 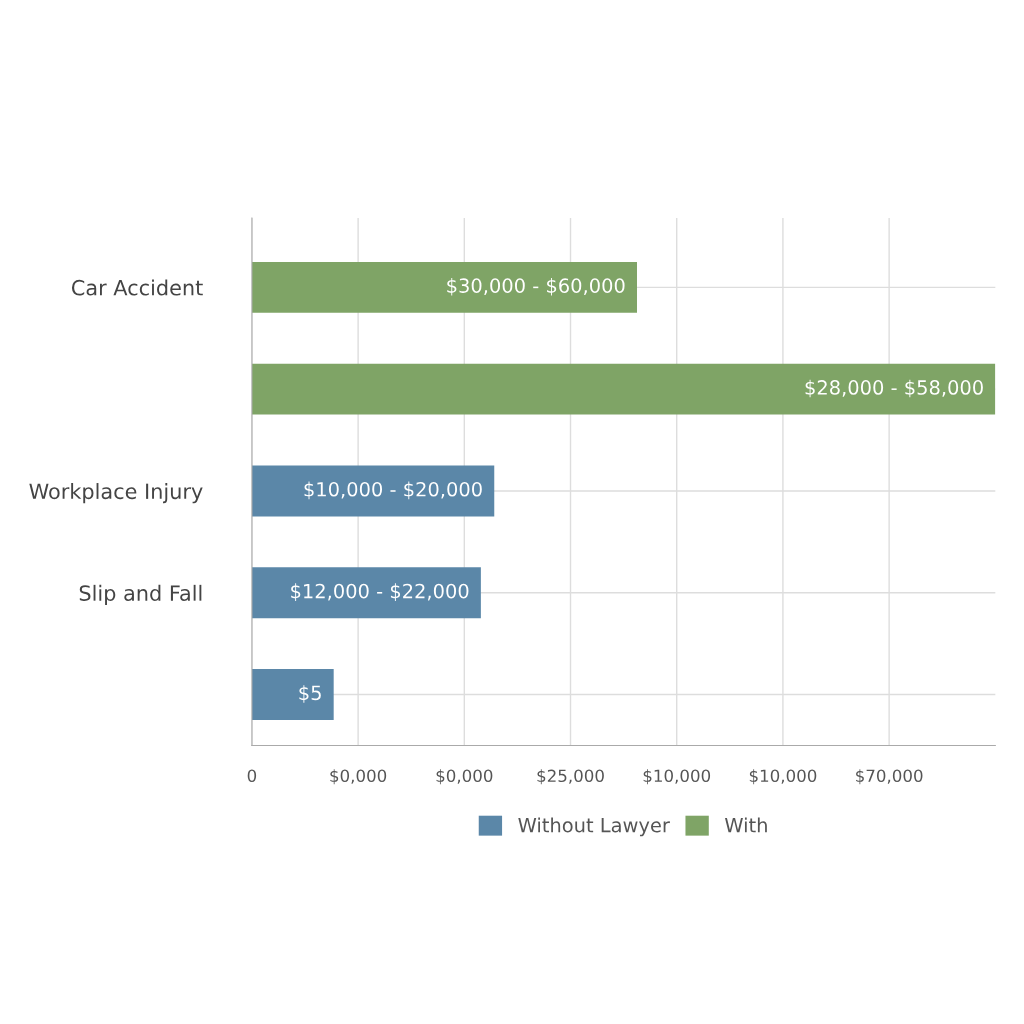 I want to click on y-tick-label: Workplace Injury, so click(x=116, y=493).